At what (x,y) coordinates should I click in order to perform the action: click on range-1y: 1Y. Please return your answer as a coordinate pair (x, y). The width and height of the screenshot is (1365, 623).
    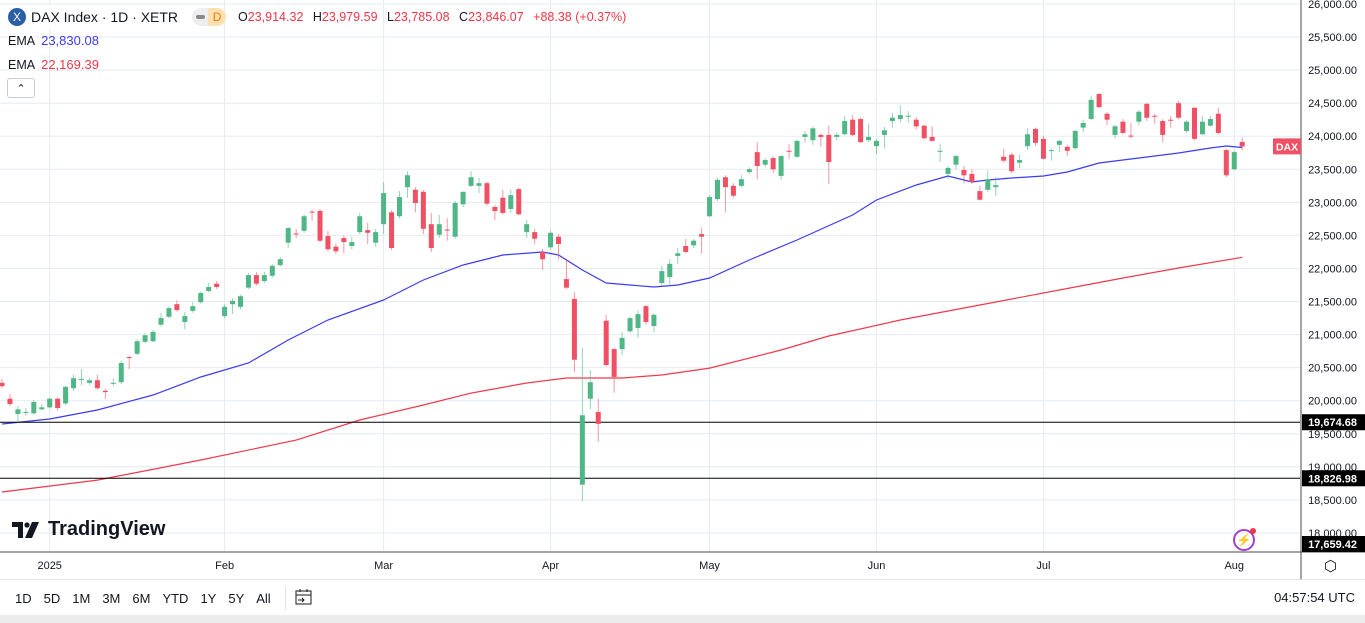
    Looking at the image, I should click on (208, 598).